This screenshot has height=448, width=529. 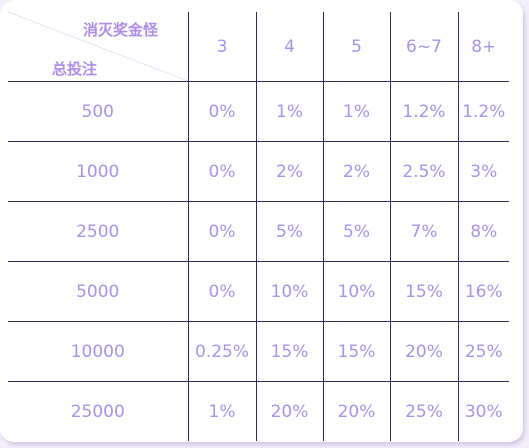 What do you see at coordinates (98, 351) in the screenshot?
I see `total-bet-cell: 10000` at bounding box center [98, 351].